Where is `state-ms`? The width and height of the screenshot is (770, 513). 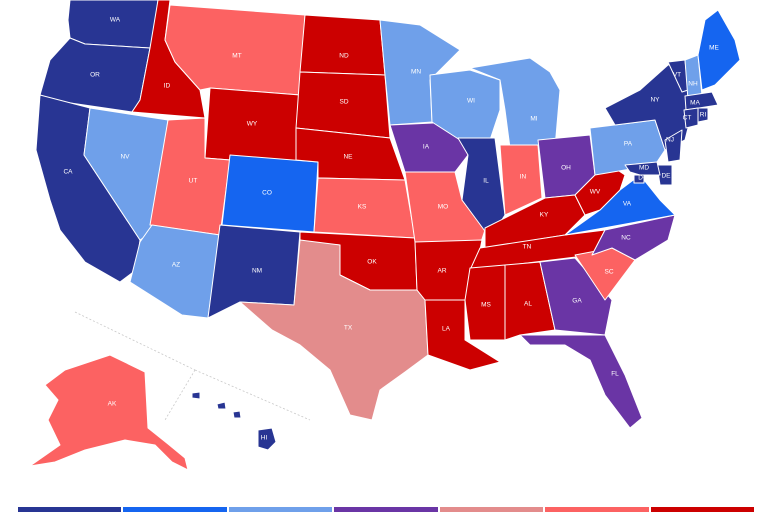
state-ms is located at coordinates (485, 302).